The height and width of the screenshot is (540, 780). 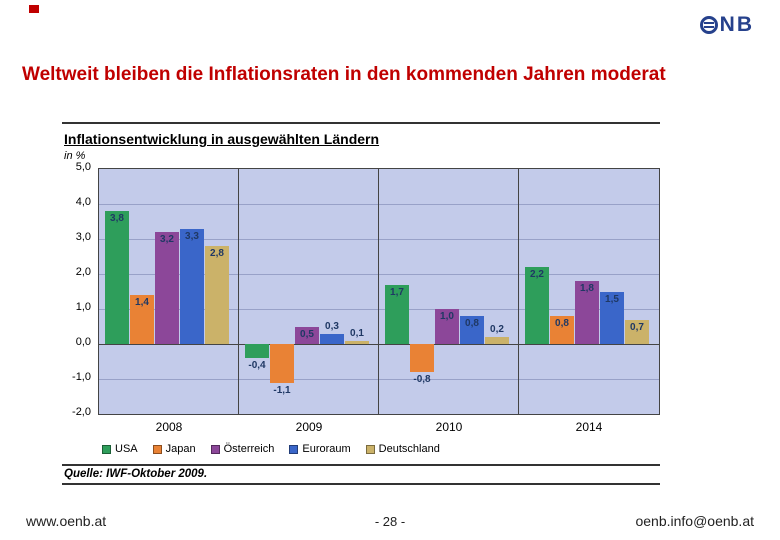 I want to click on bar-group: 3,8 1,4 3,2 3,3 2,8, so click(x=169, y=291).